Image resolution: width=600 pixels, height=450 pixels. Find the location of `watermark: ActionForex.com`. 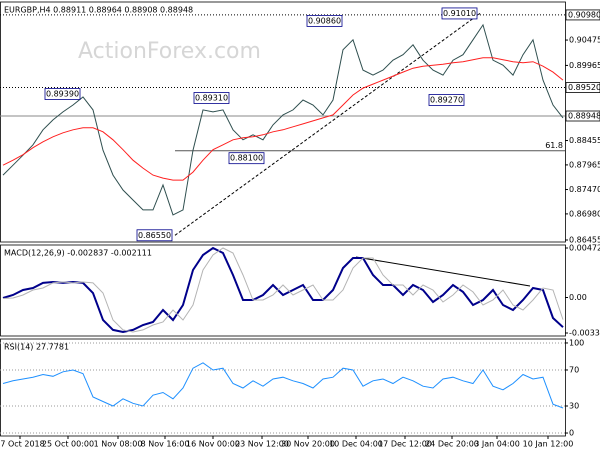

watermark: ActionForex.com is located at coordinates (169, 51).